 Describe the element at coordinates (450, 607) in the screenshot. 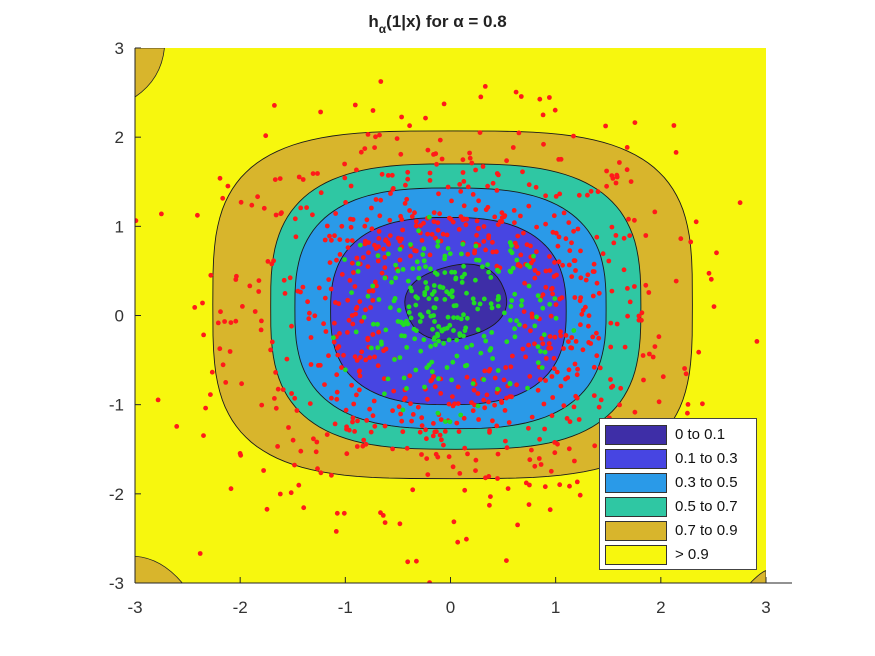

I see `x-tick-label: 0` at that location.